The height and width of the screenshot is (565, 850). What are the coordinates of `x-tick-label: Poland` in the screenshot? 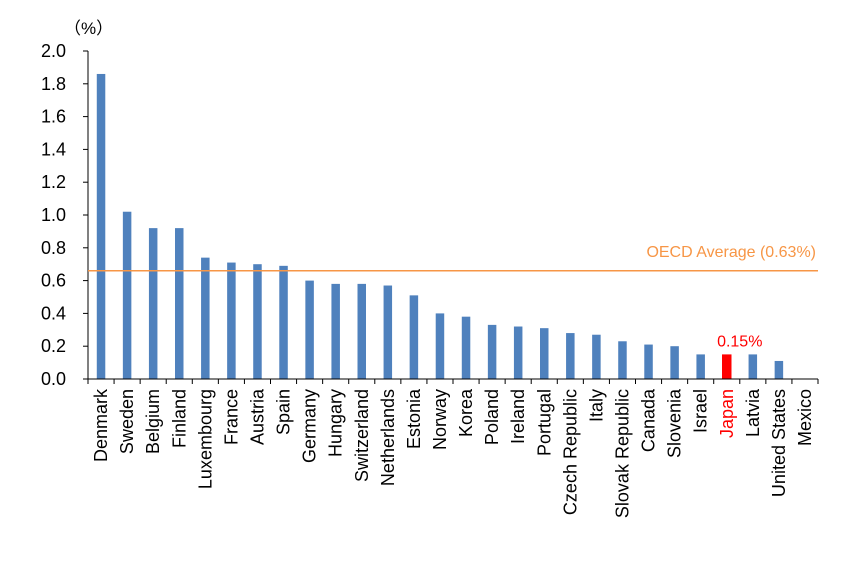 It's located at (492, 417).